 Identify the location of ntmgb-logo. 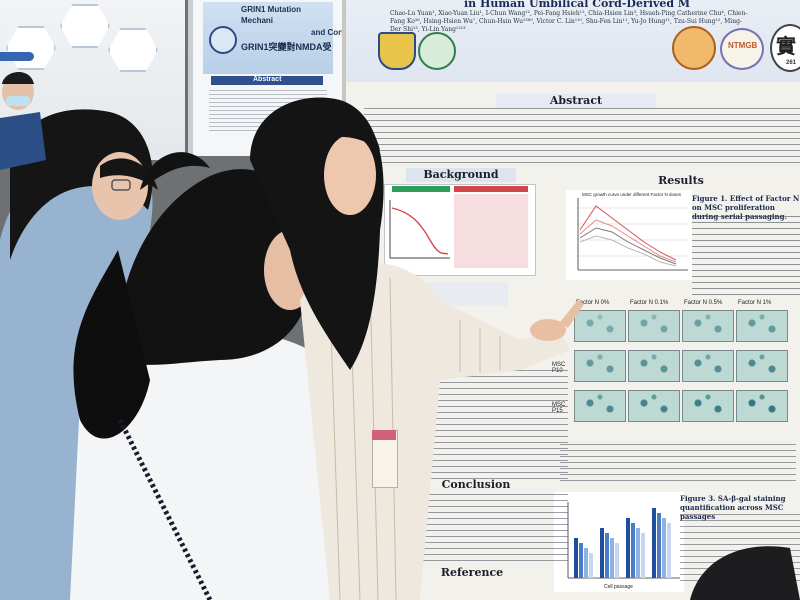
(742, 49).